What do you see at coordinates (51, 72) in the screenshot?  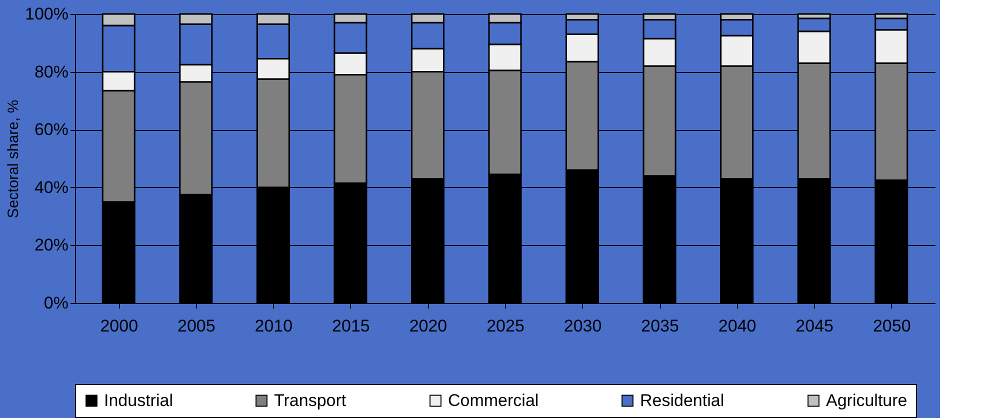 I see `y-tick-label: 80%` at bounding box center [51, 72].